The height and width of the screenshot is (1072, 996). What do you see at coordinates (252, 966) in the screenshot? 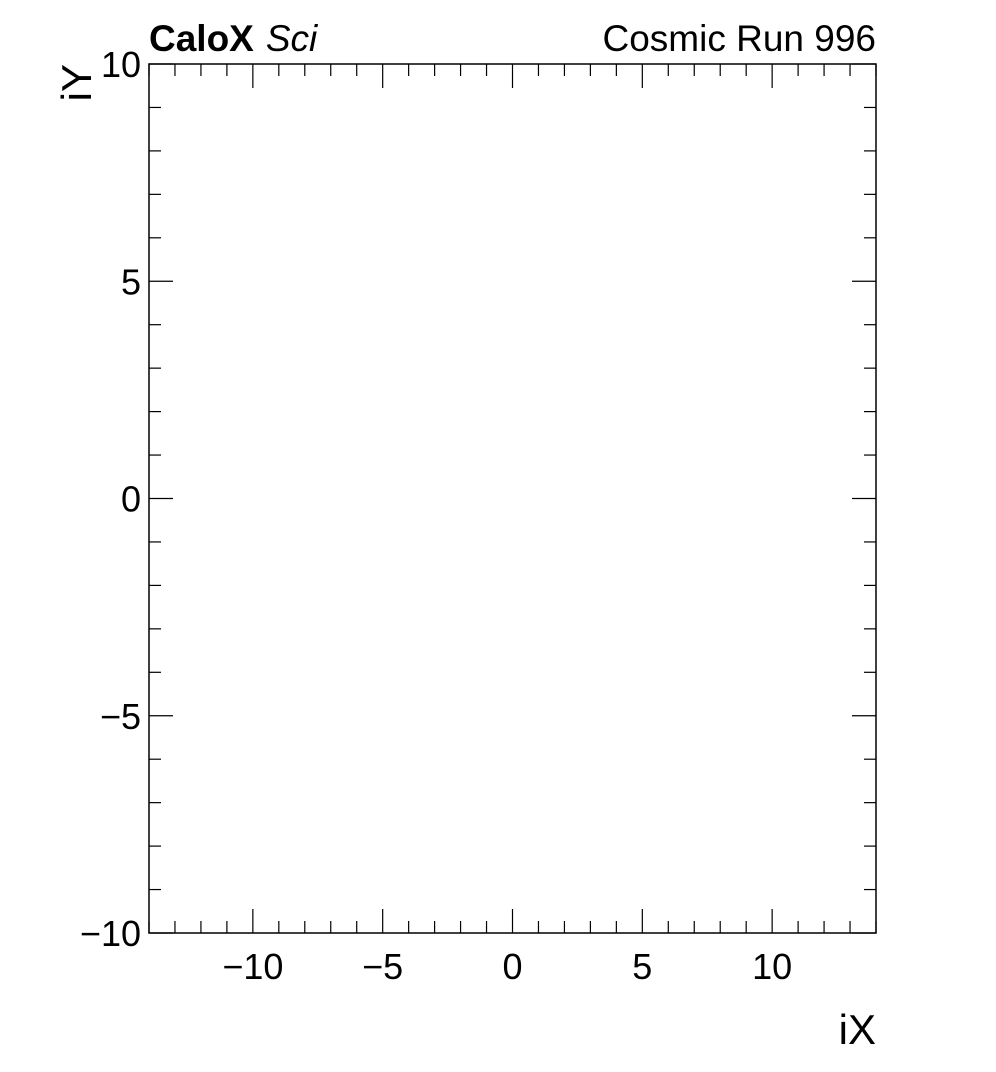
I see `x-tick-label: −10` at bounding box center [252, 966].